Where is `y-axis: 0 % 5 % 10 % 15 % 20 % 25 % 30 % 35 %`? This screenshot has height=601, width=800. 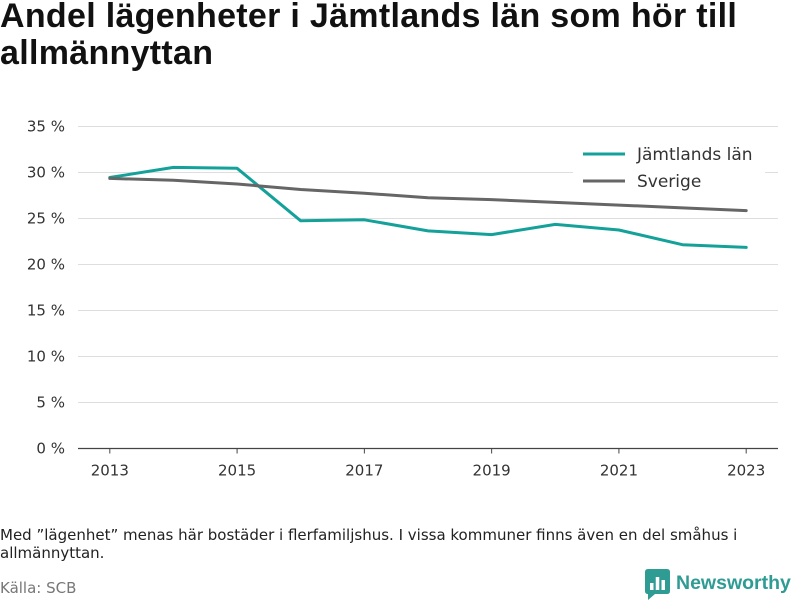
y-axis: 0 % 5 % 10 % 15 % 20 % 25 % 30 % 35 % is located at coordinates (46, 287).